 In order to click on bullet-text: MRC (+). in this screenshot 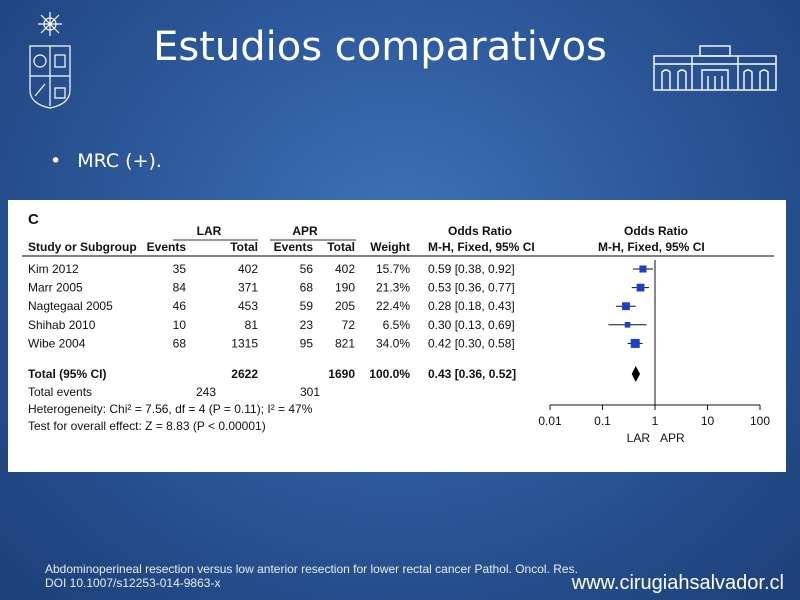, I will do `click(119, 161)`.